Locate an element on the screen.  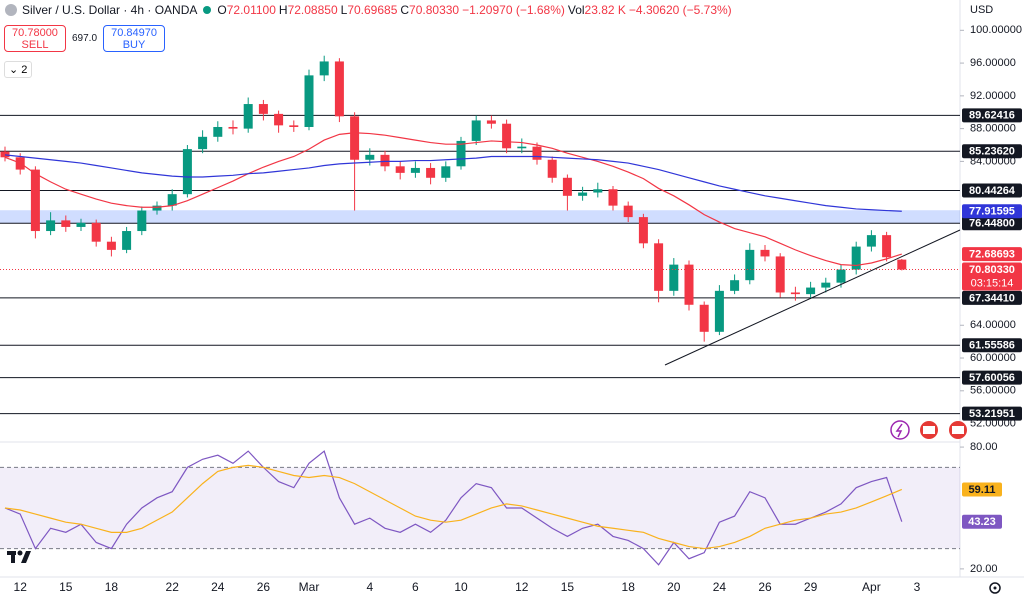
y-tick-label: 80.00 is located at coordinates (984, 447).